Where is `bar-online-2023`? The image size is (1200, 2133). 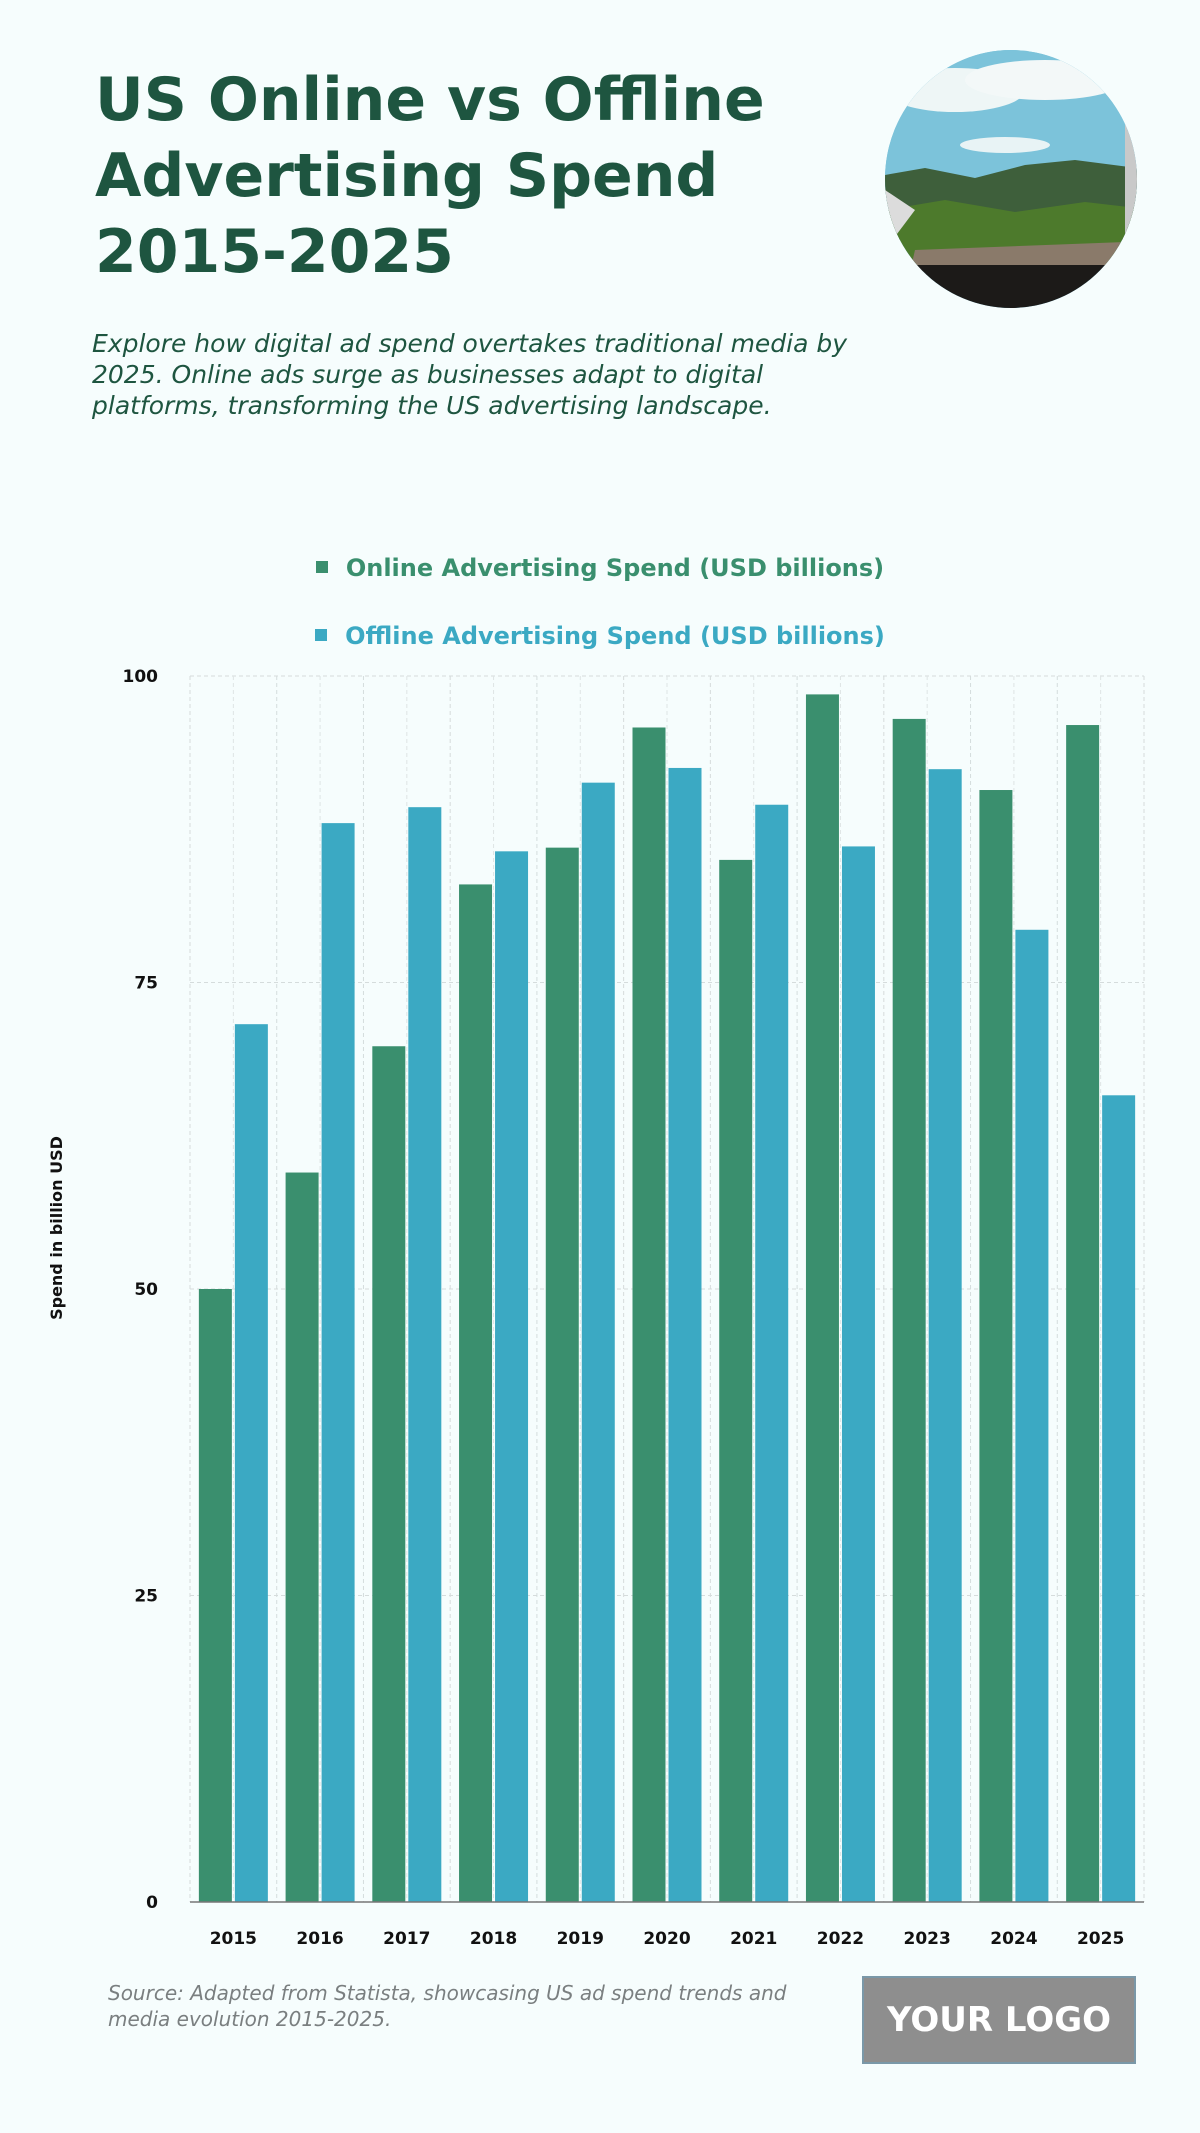 bar-online-2023 is located at coordinates (909, 1310).